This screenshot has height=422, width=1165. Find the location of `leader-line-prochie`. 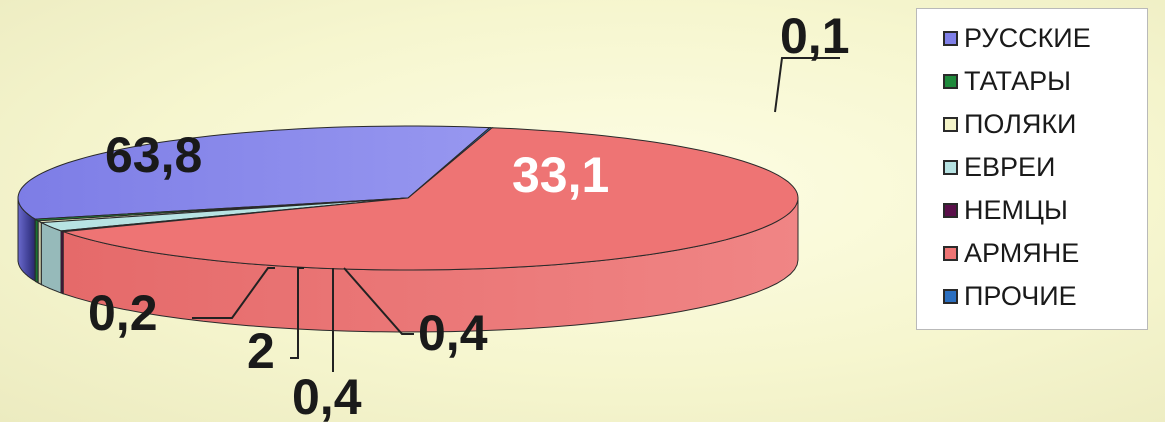

leader-line-prochie is located at coordinates (807, 85).